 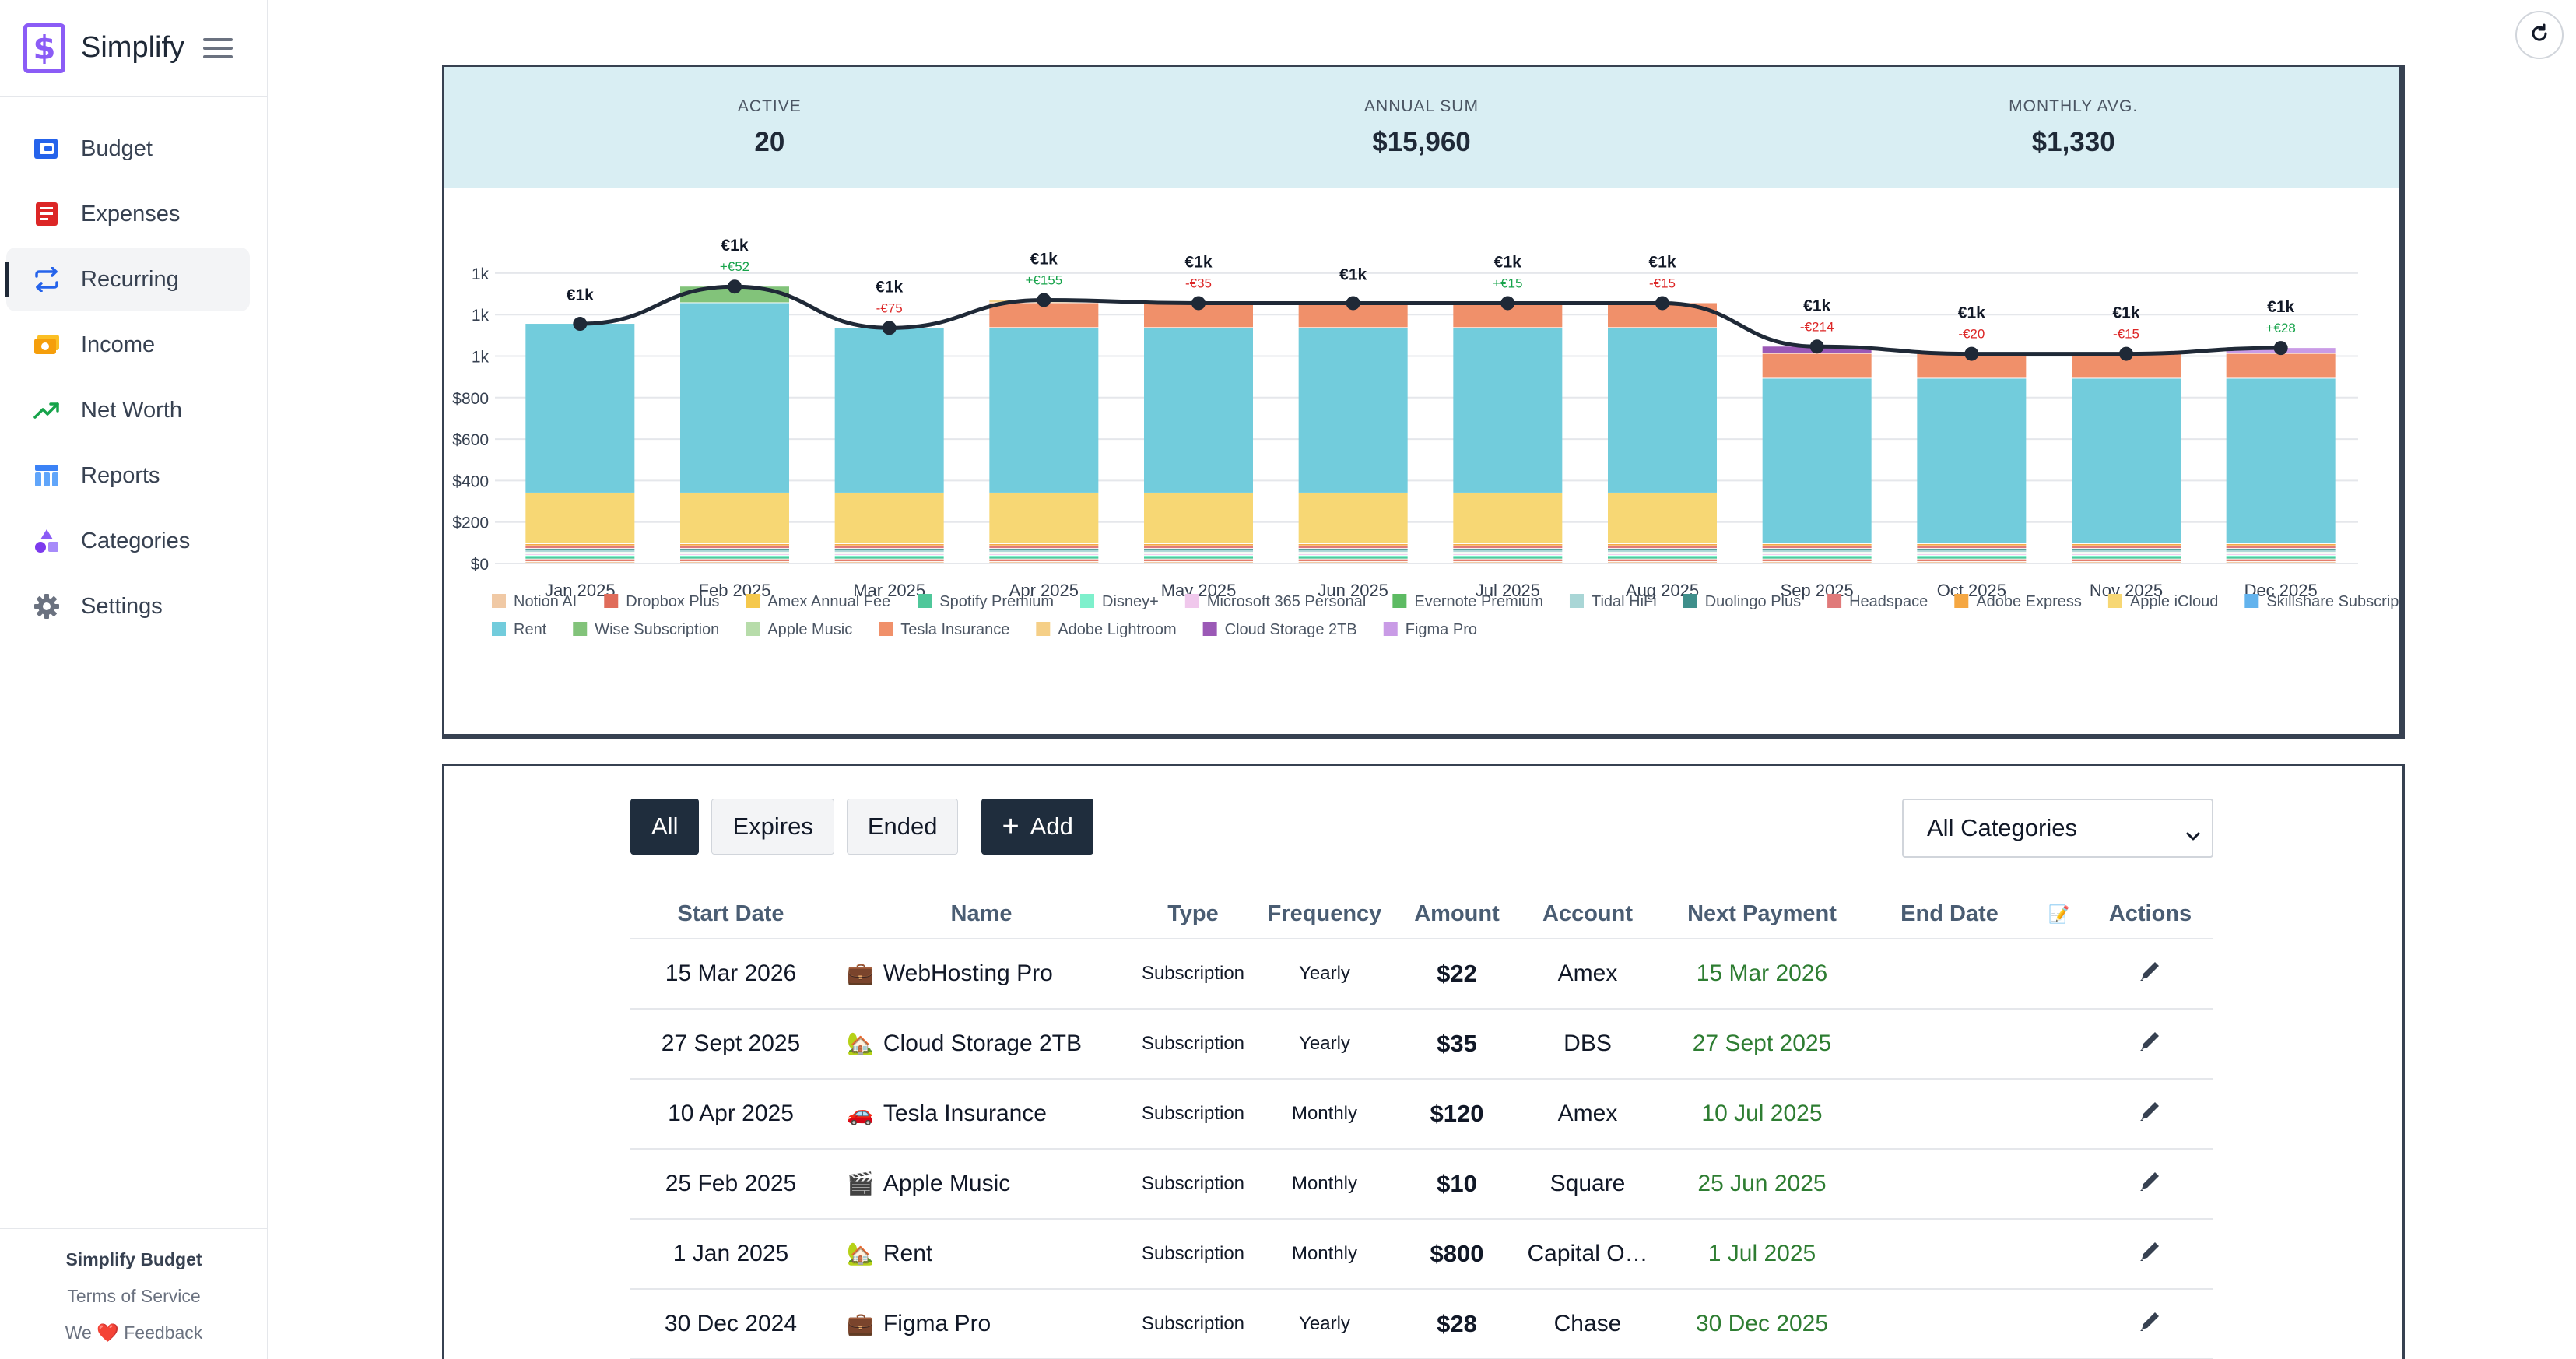 What do you see at coordinates (218, 47) in the screenshot?
I see `hamburger-menu-icon` at bounding box center [218, 47].